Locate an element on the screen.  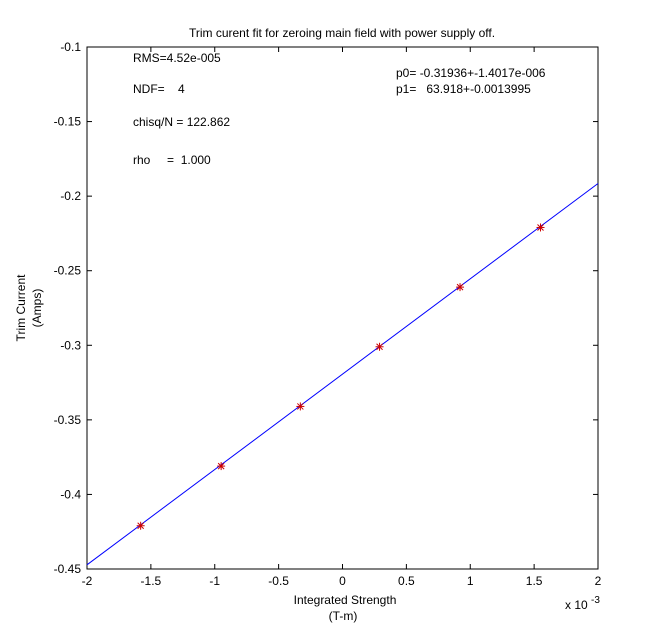
annotation-rho: rho = 1.000 is located at coordinates (172, 160).